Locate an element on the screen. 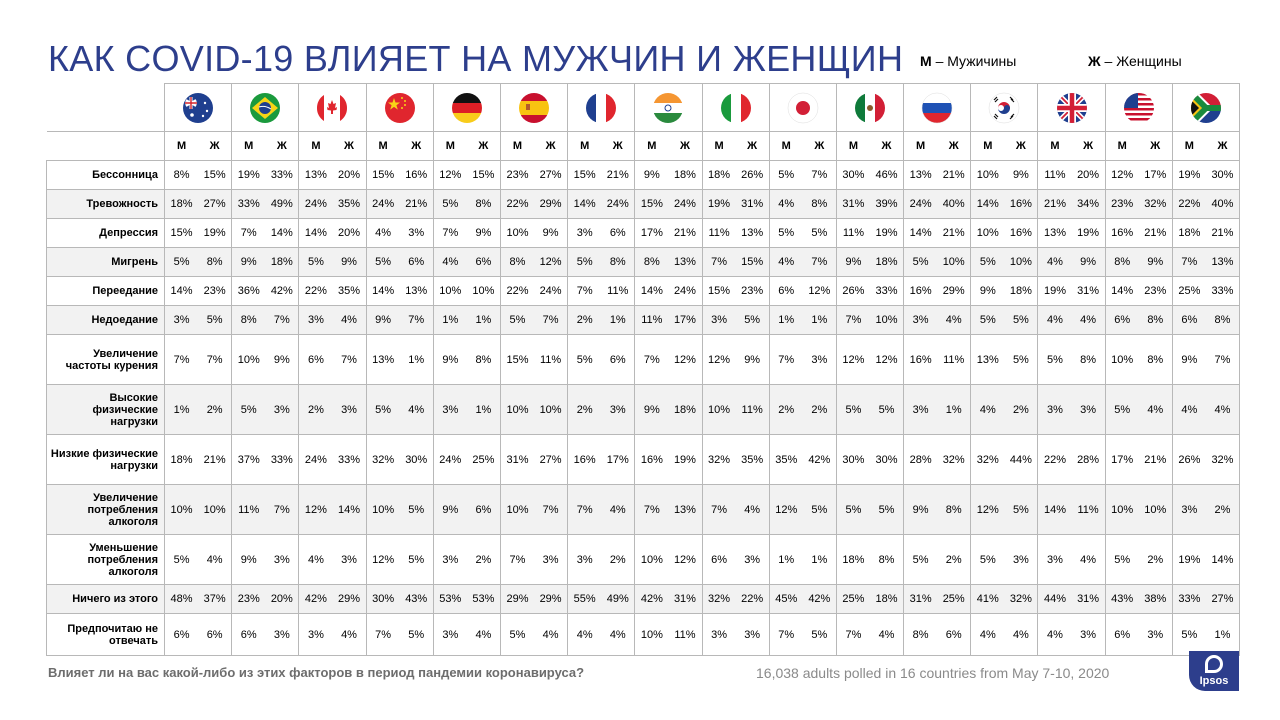 The height and width of the screenshot is (720, 1280). legend-women: Ж – Женщины is located at coordinates (1135, 61).